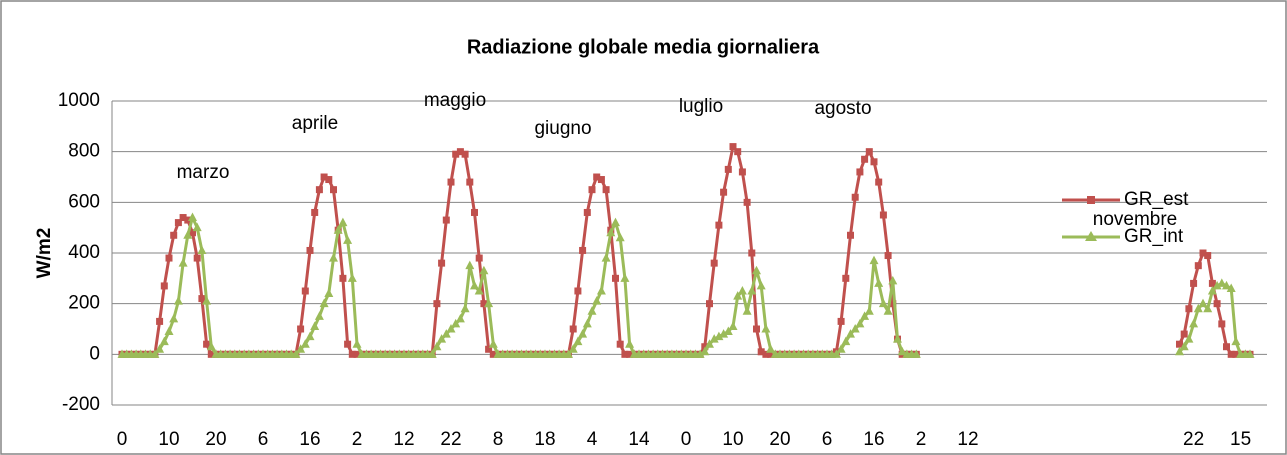 The width and height of the screenshot is (1287, 455). Describe the element at coordinates (701, 106) in the screenshot. I see `annotation: luglio` at that location.